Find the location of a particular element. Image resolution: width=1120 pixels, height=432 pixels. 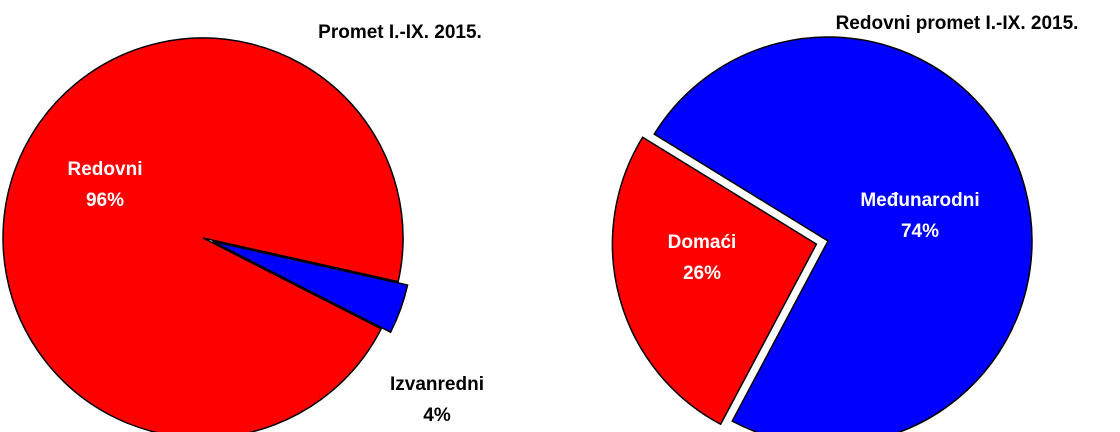

slice-value-label: 4% is located at coordinates (437, 415).